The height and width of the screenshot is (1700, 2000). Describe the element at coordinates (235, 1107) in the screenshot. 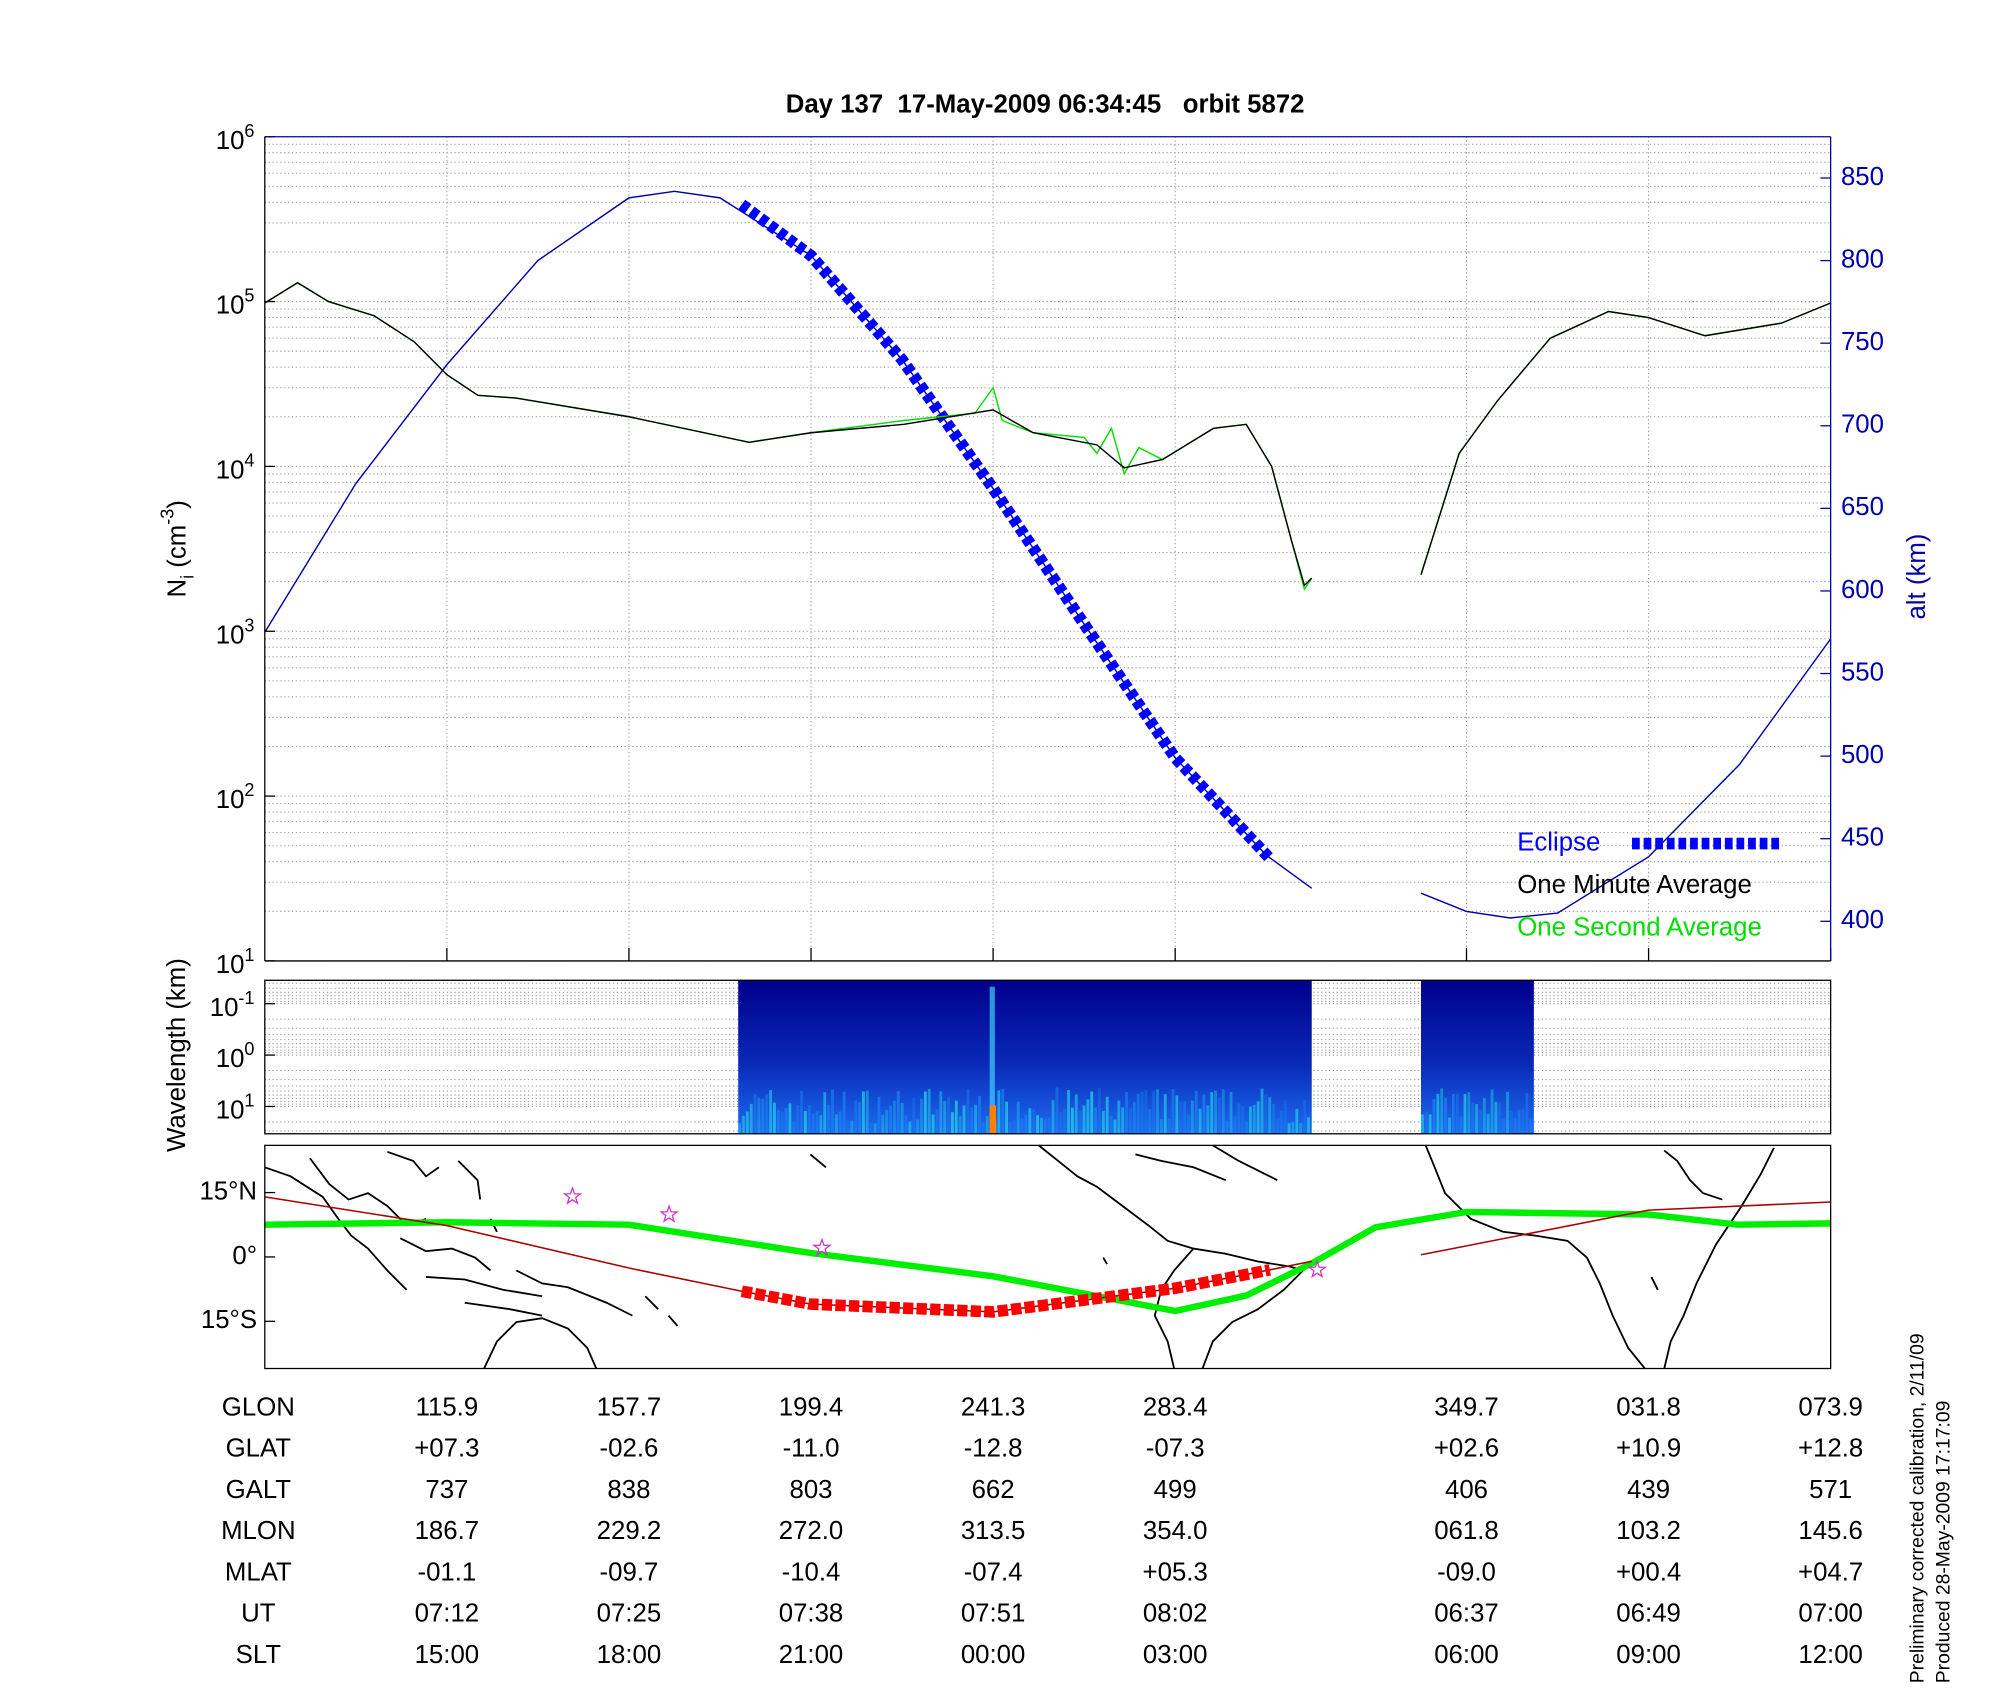

I see `y-tick-label: 10¹` at that location.